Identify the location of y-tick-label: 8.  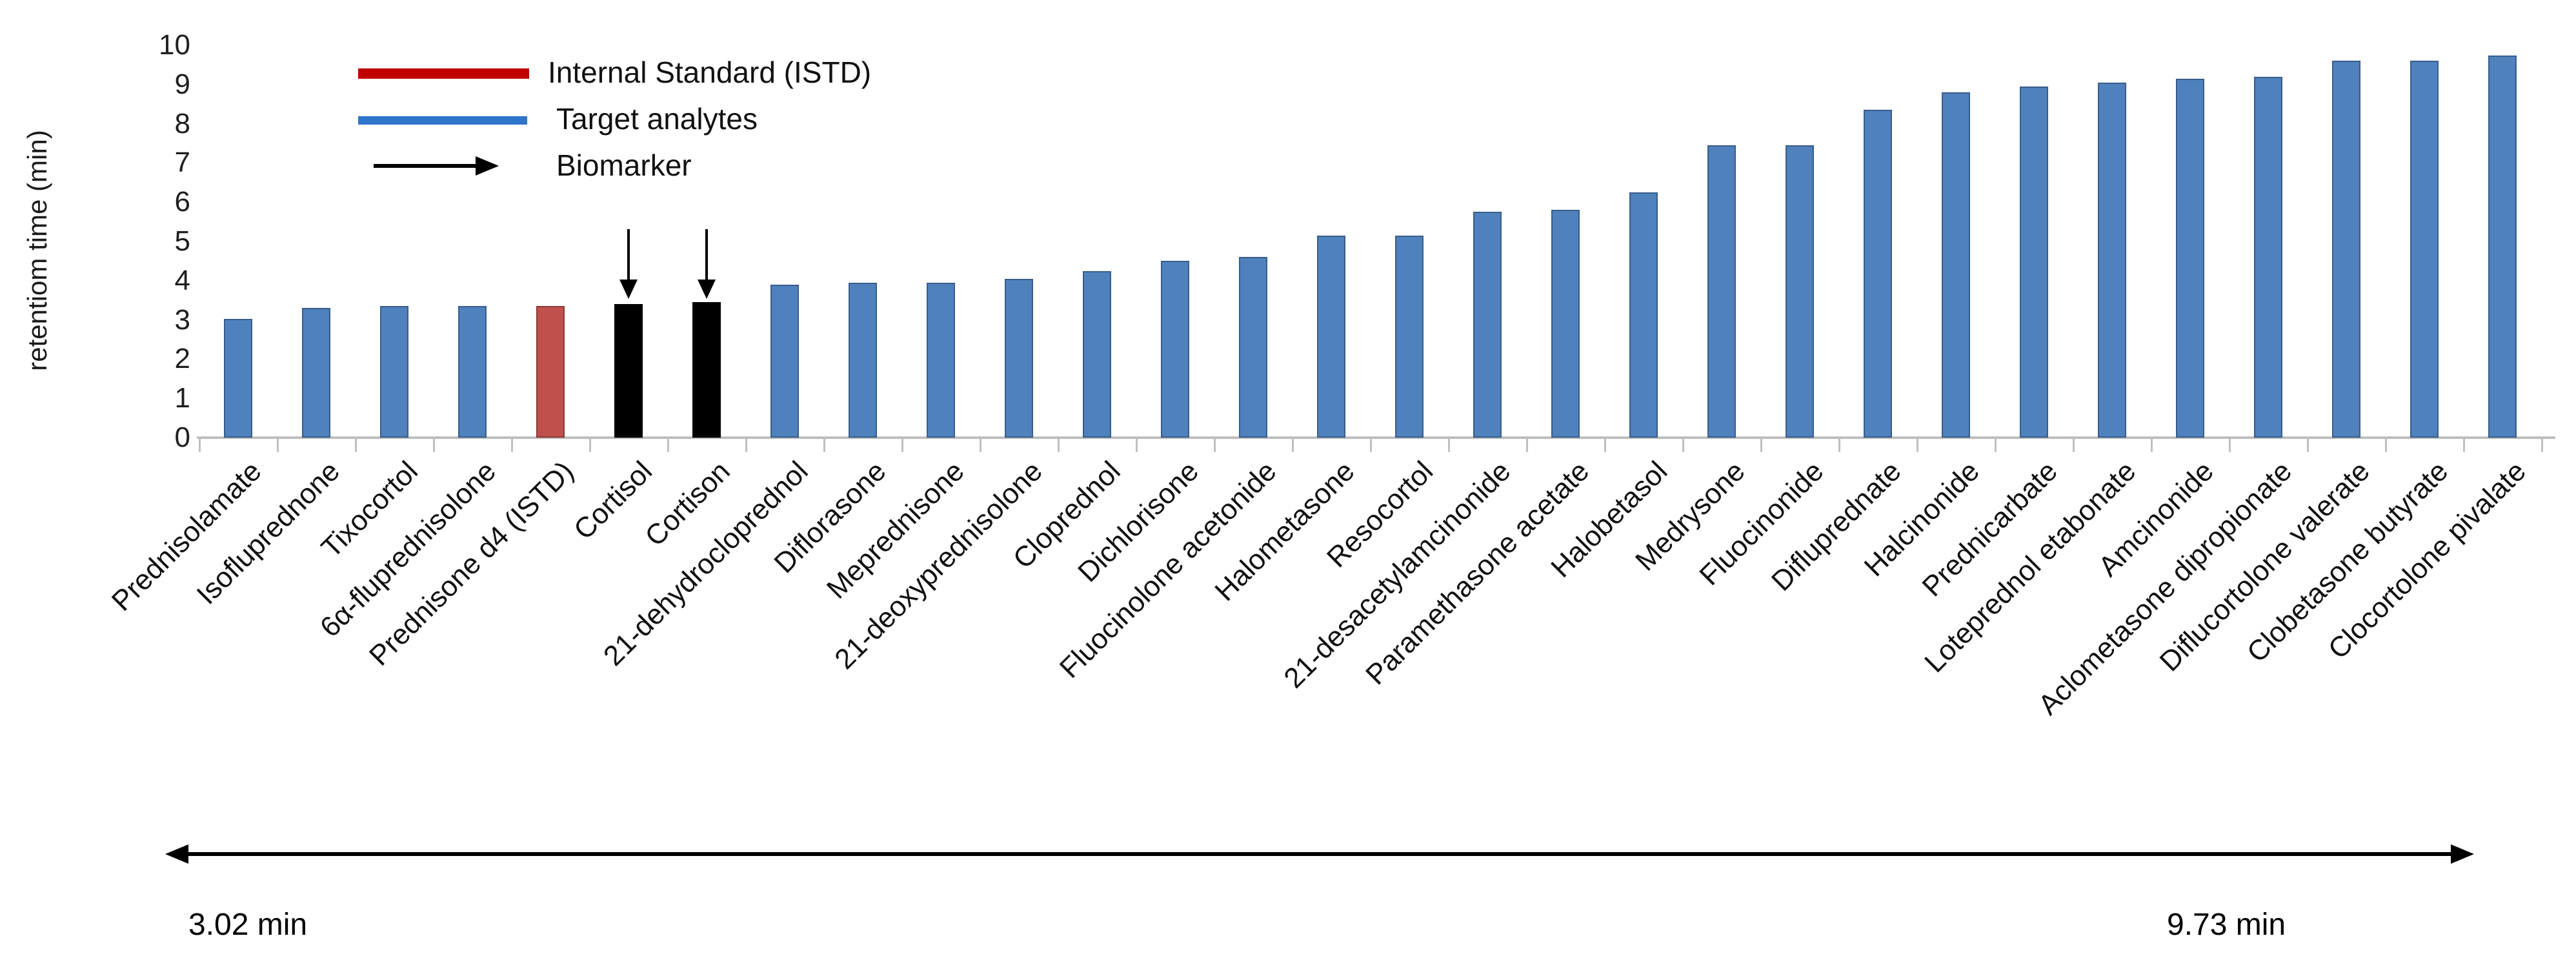
(182, 123).